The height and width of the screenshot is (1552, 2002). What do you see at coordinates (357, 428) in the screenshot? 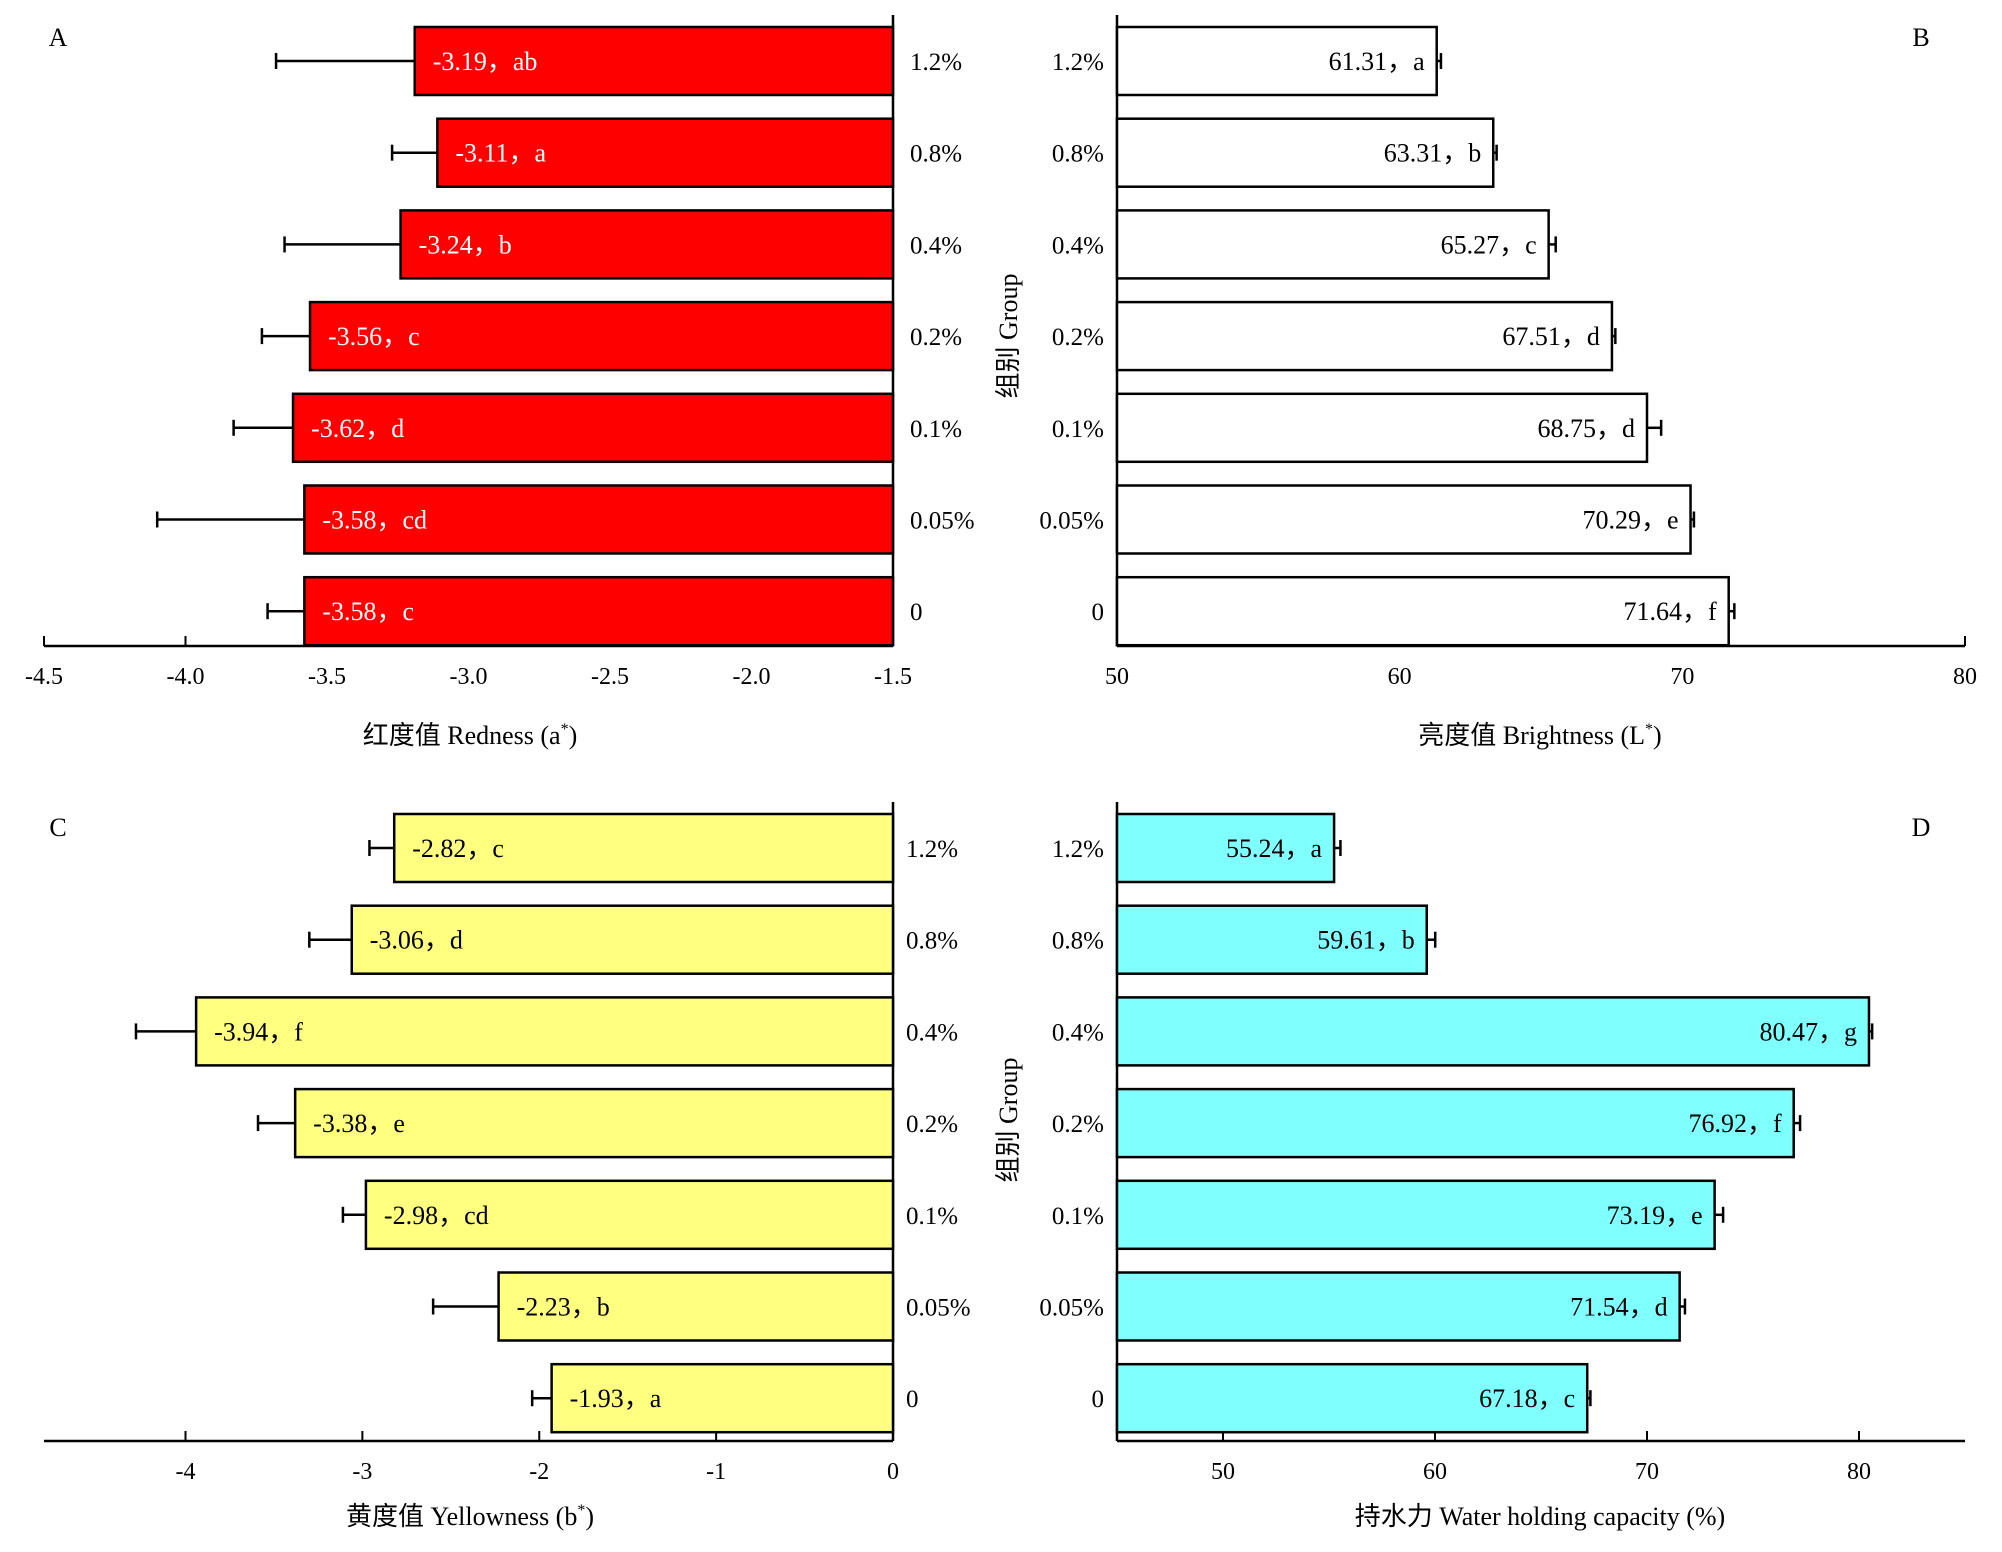
I see `data-label: -3.62，d` at bounding box center [357, 428].